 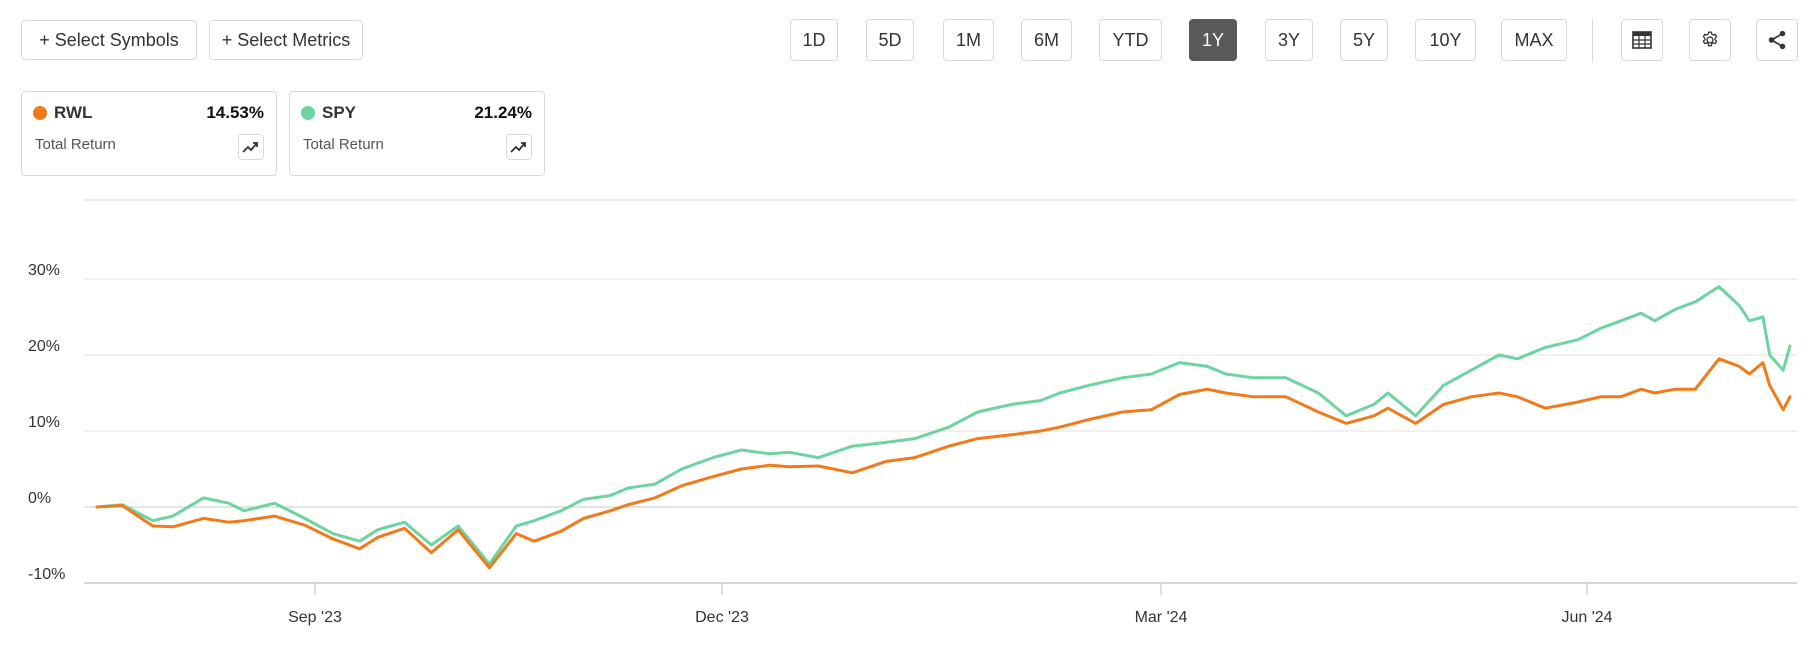 I want to click on table-icon, so click(x=1642, y=40).